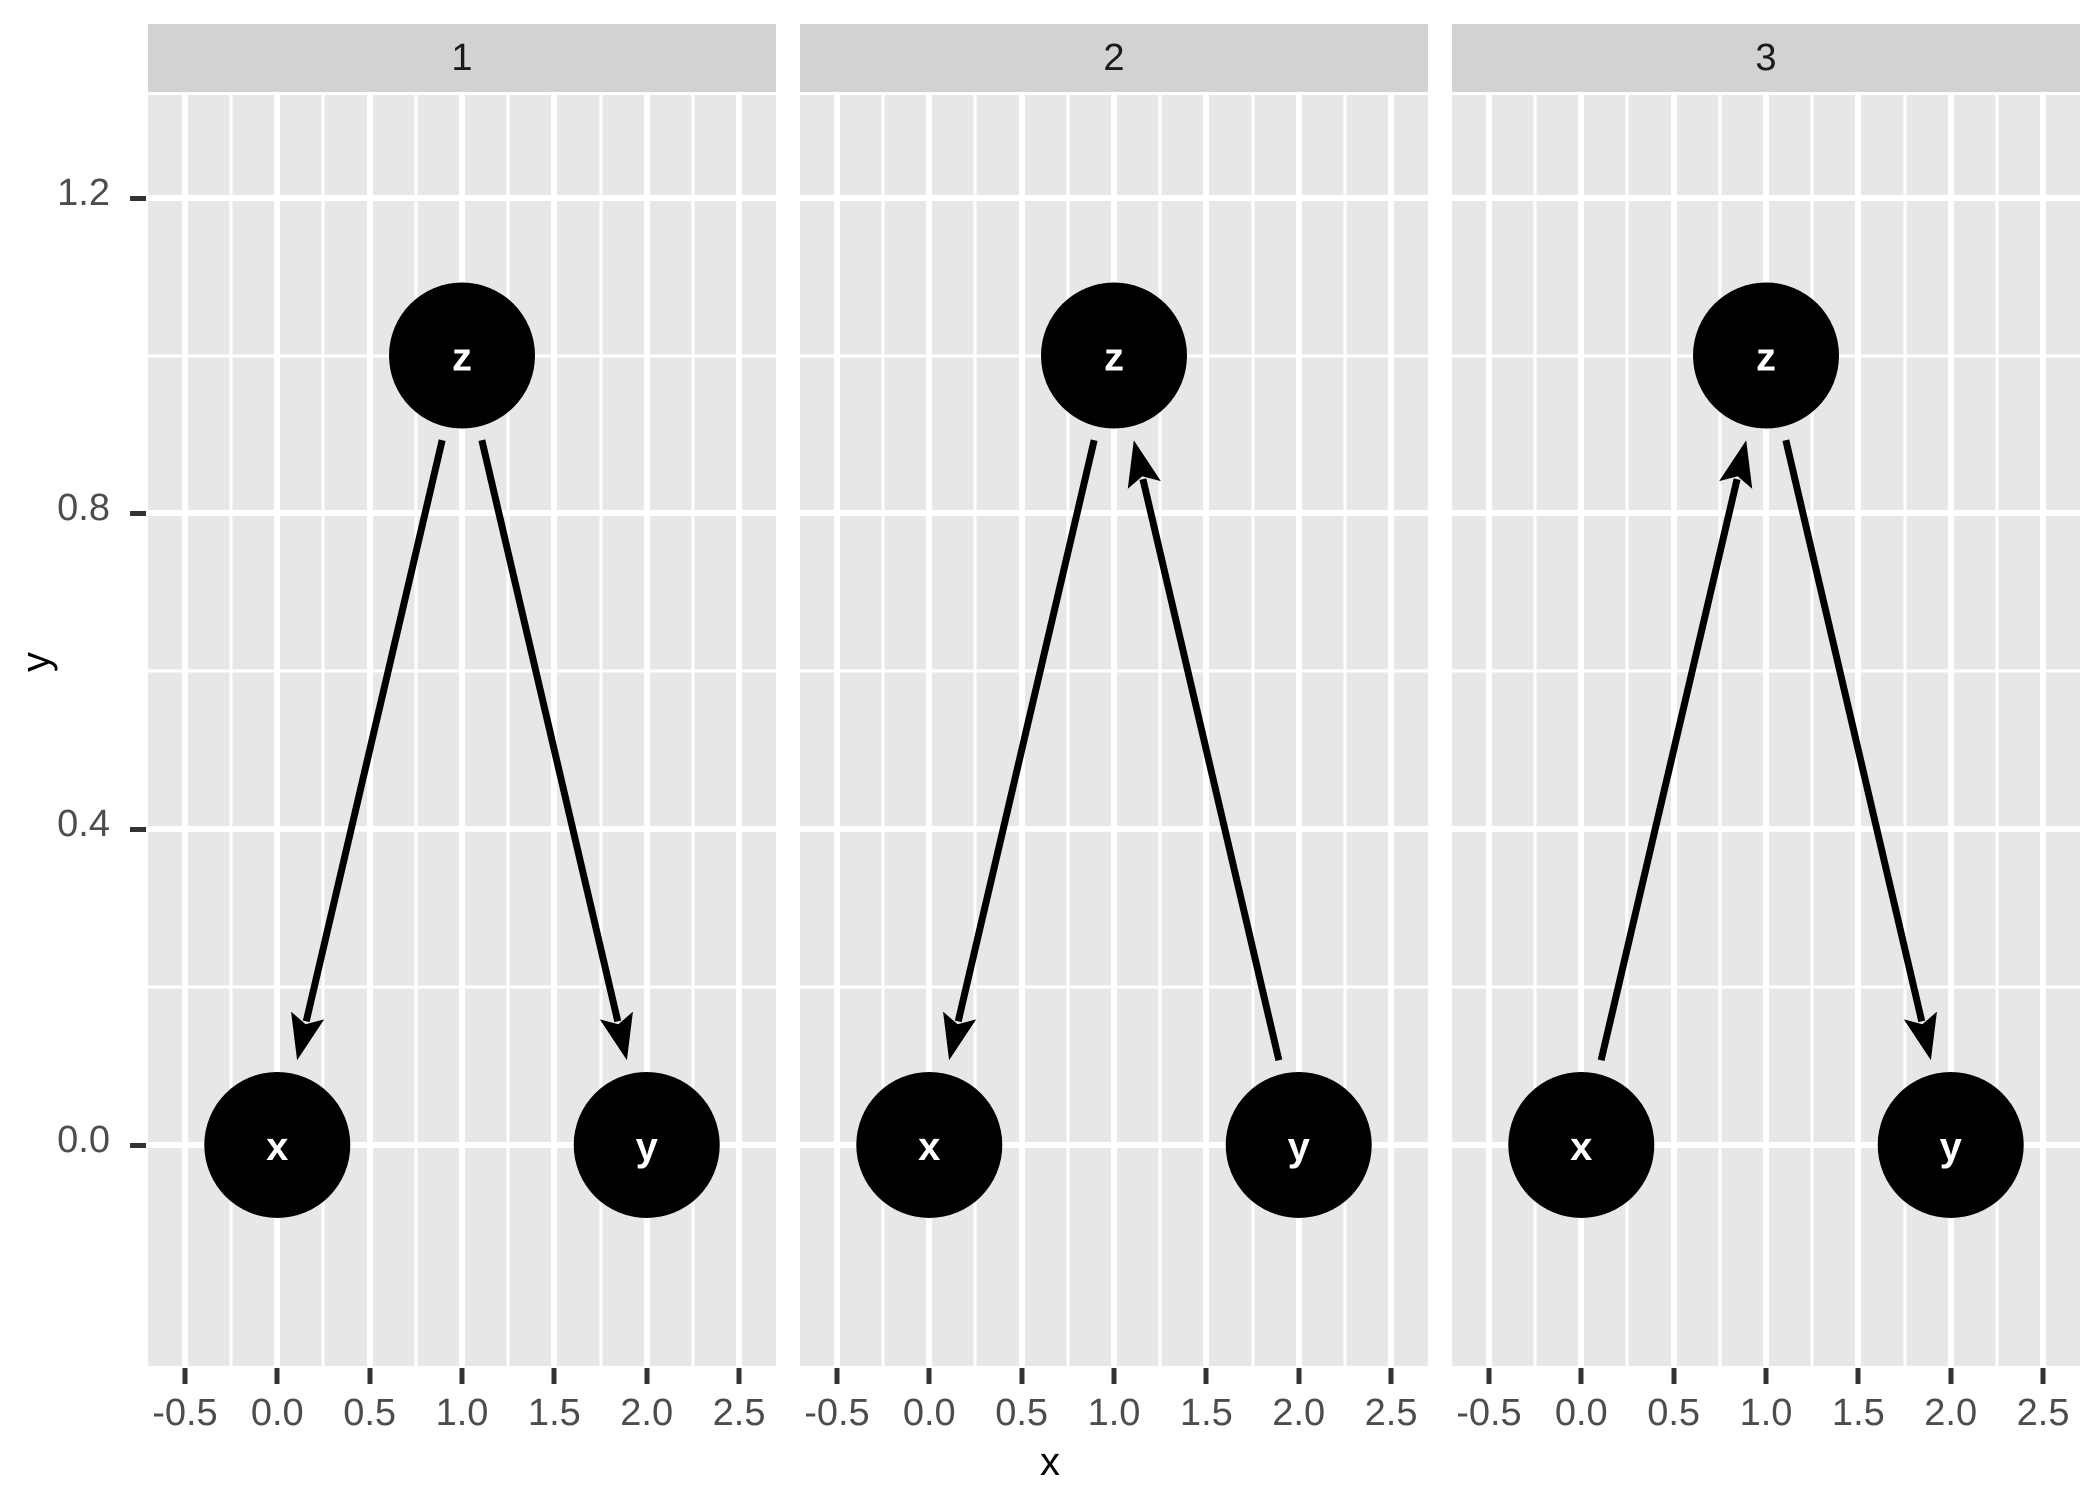 The height and width of the screenshot is (1500, 2100). What do you see at coordinates (83, 192) in the screenshot?
I see `y-axis-tick-label: 1.2` at bounding box center [83, 192].